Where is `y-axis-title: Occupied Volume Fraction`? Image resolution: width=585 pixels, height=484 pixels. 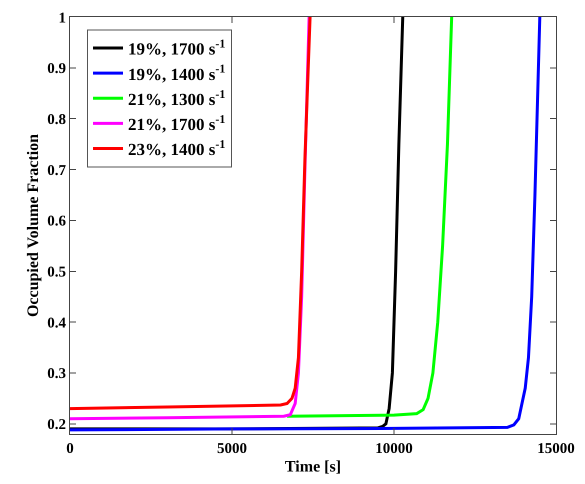 y-axis-title: Occupied Volume Fraction is located at coordinates (33, 226).